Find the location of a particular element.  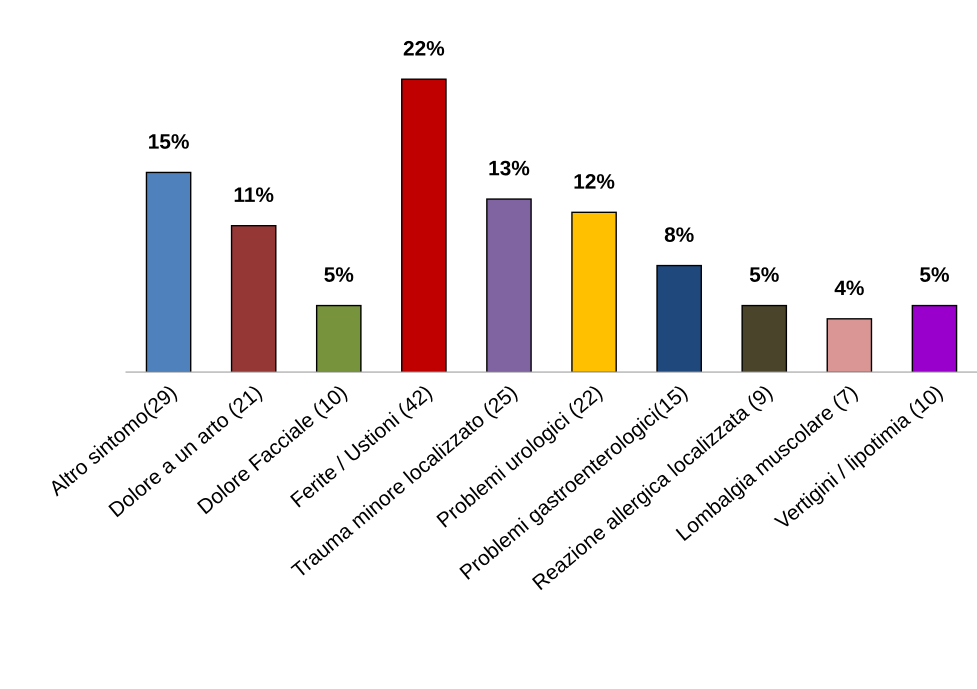

data-label: 4% is located at coordinates (849, 288).